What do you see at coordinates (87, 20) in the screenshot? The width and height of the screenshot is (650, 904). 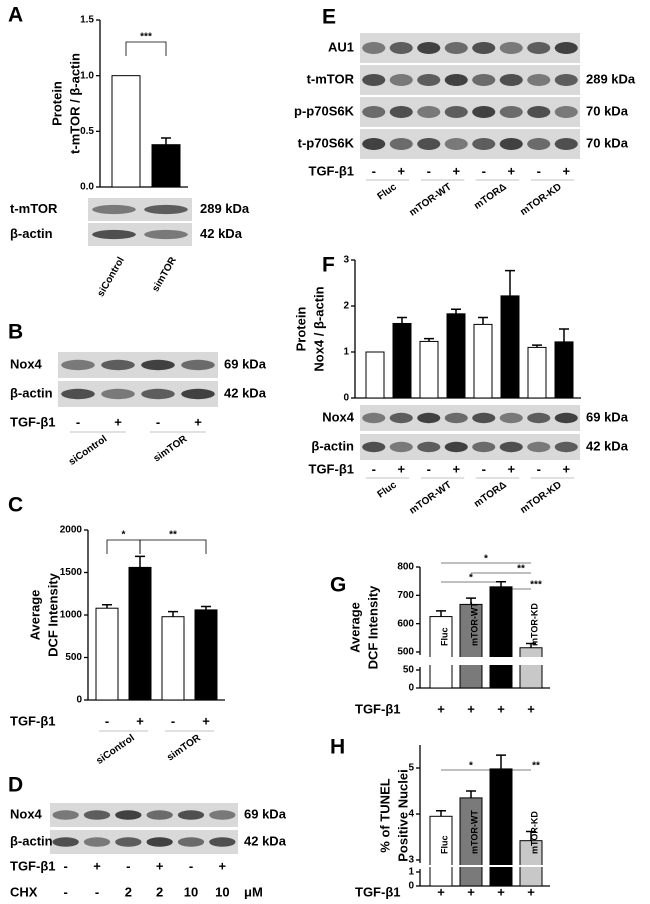 I see `y-tick-label: 1.5` at bounding box center [87, 20].